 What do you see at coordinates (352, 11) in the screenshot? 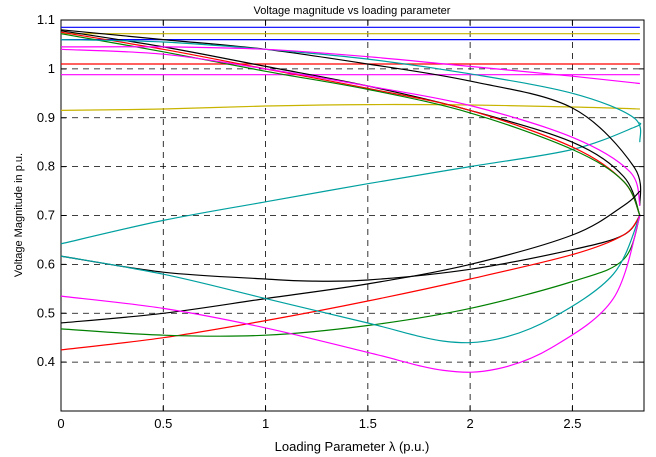
I see `chart-title: Voltage magnitude vs loading parameter` at bounding box center [352, 11].